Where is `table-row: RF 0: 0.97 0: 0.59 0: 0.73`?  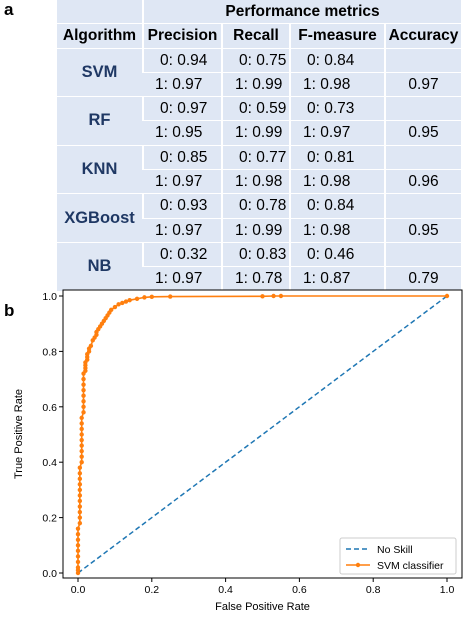
table-row: RF 0: 0.97 0: 0.59 0: 0.73 is located at coordinates (259, 121).